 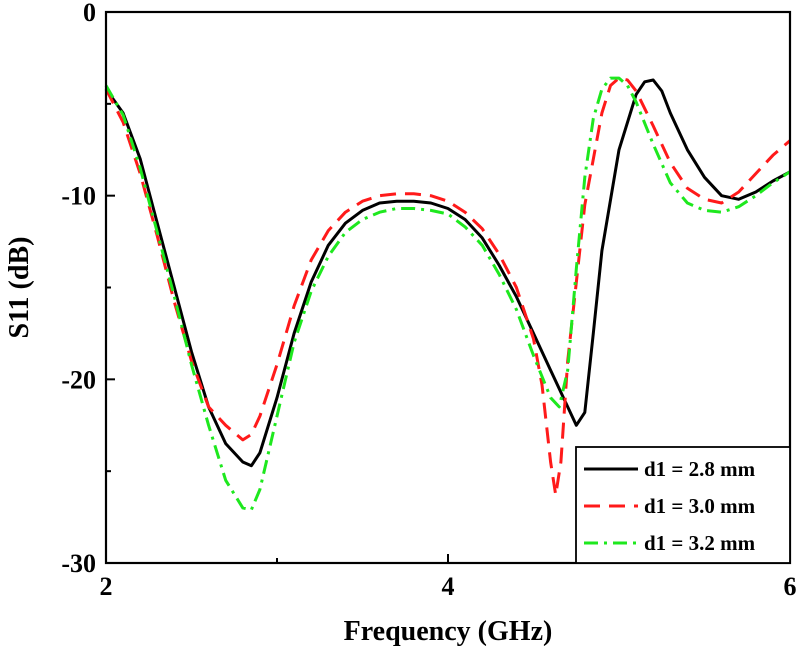 I want to click on y-tick-label: -20, so click(x=78, y=379).